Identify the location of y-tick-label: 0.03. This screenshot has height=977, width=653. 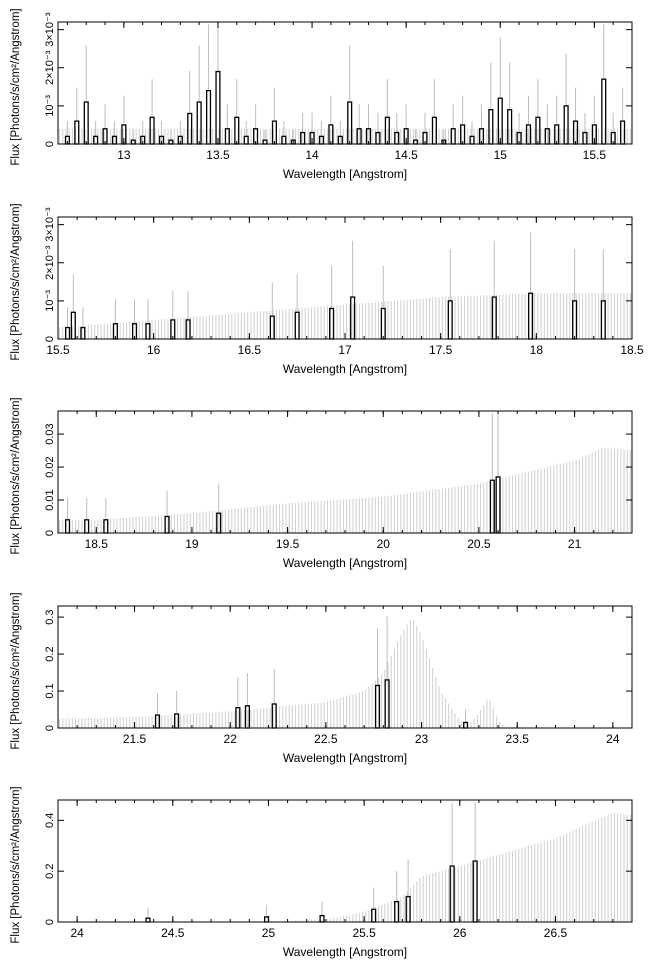
(50, 433).